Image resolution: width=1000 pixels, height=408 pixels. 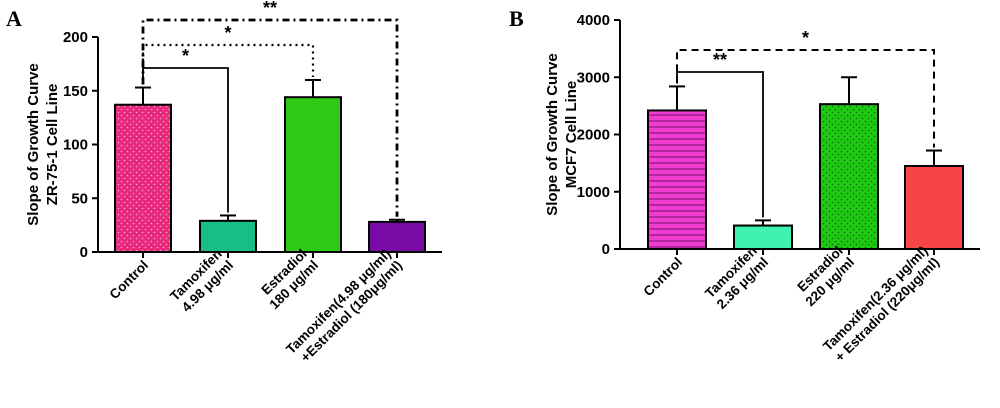 I want to click on panel-a-y-tick-label: 150, so click(x=75, y=91).